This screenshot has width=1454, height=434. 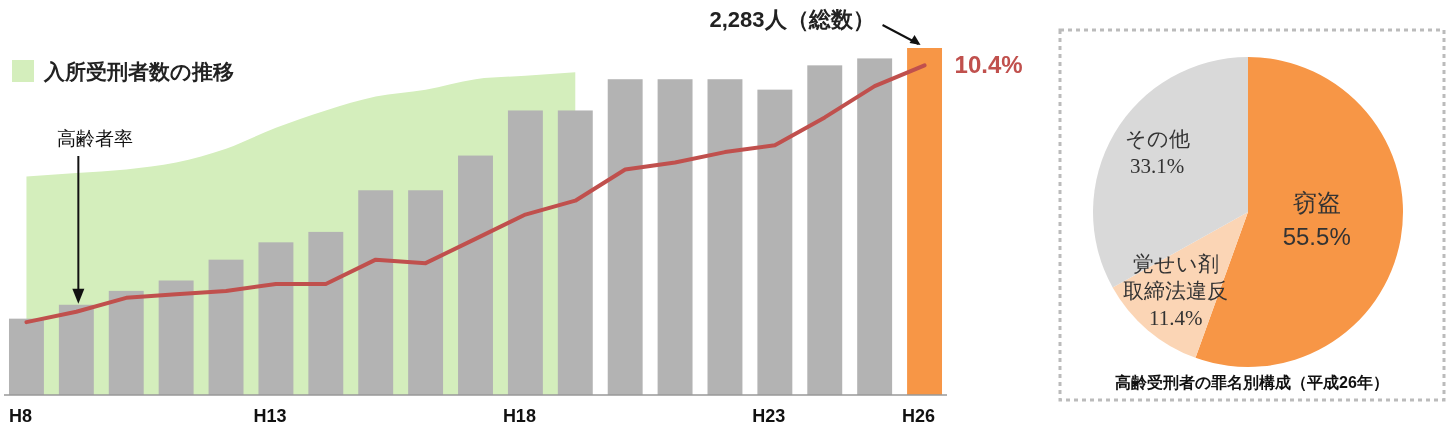 I want to click on slice-label: 窃盗, so click(x=1316, y=202).